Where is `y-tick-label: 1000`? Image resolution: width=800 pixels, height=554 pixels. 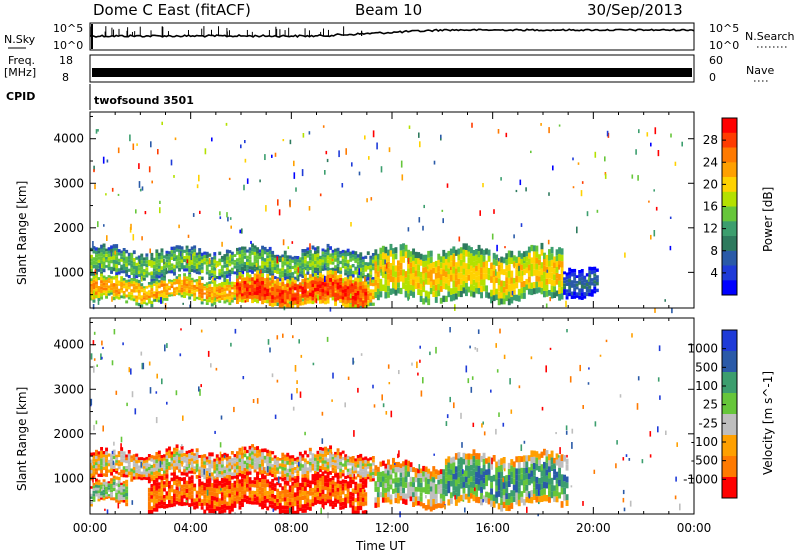
y-tick-label: 1000 is located at coordinates (68, 272).